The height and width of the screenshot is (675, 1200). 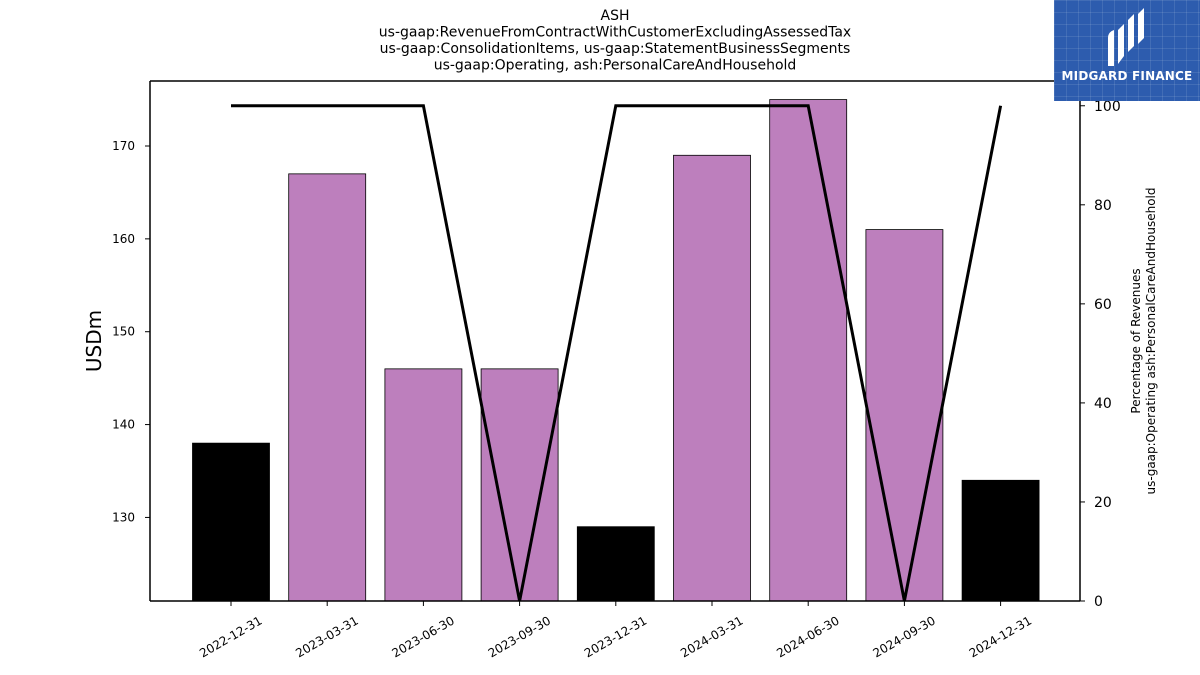 I want to click on y-tick-label: 150, so click(x=123, y=332).